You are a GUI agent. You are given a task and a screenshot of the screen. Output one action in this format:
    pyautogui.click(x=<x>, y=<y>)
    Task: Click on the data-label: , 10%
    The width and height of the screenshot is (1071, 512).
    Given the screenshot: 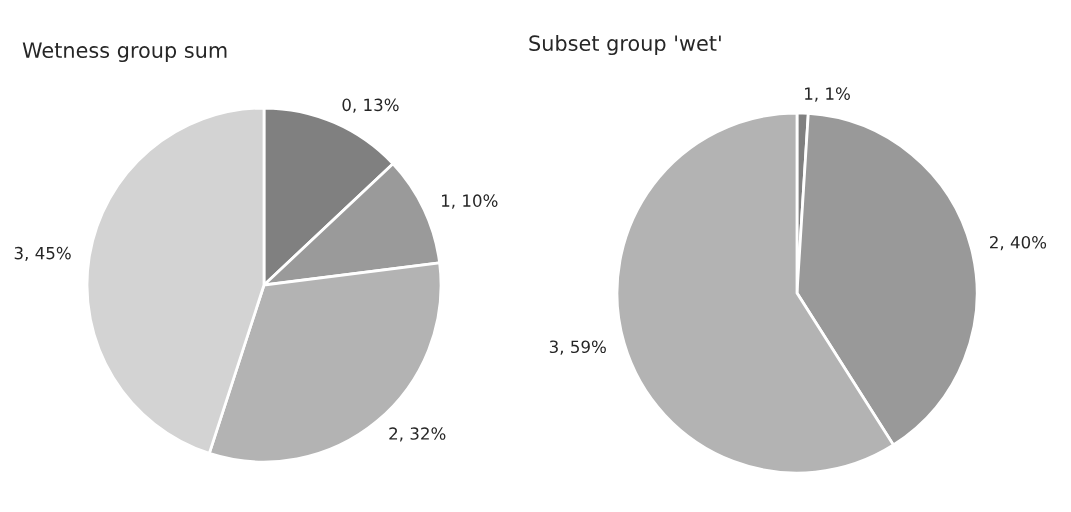 What is the action you would take?
    pyautogui.click(x=475, y=201)
    